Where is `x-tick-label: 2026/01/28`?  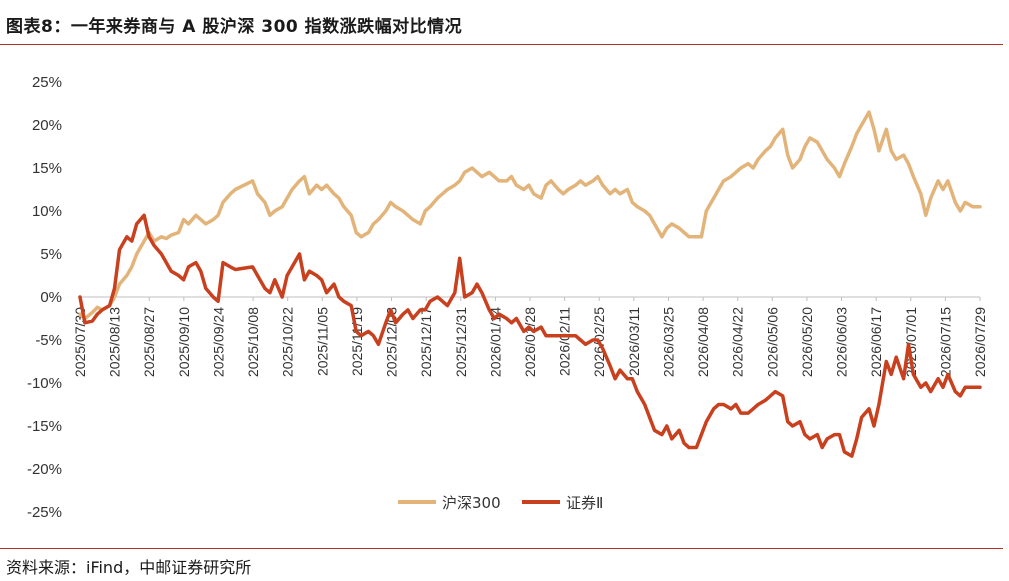
x-tick-label: 2026/01/28 is located at coordinates (530, 342).